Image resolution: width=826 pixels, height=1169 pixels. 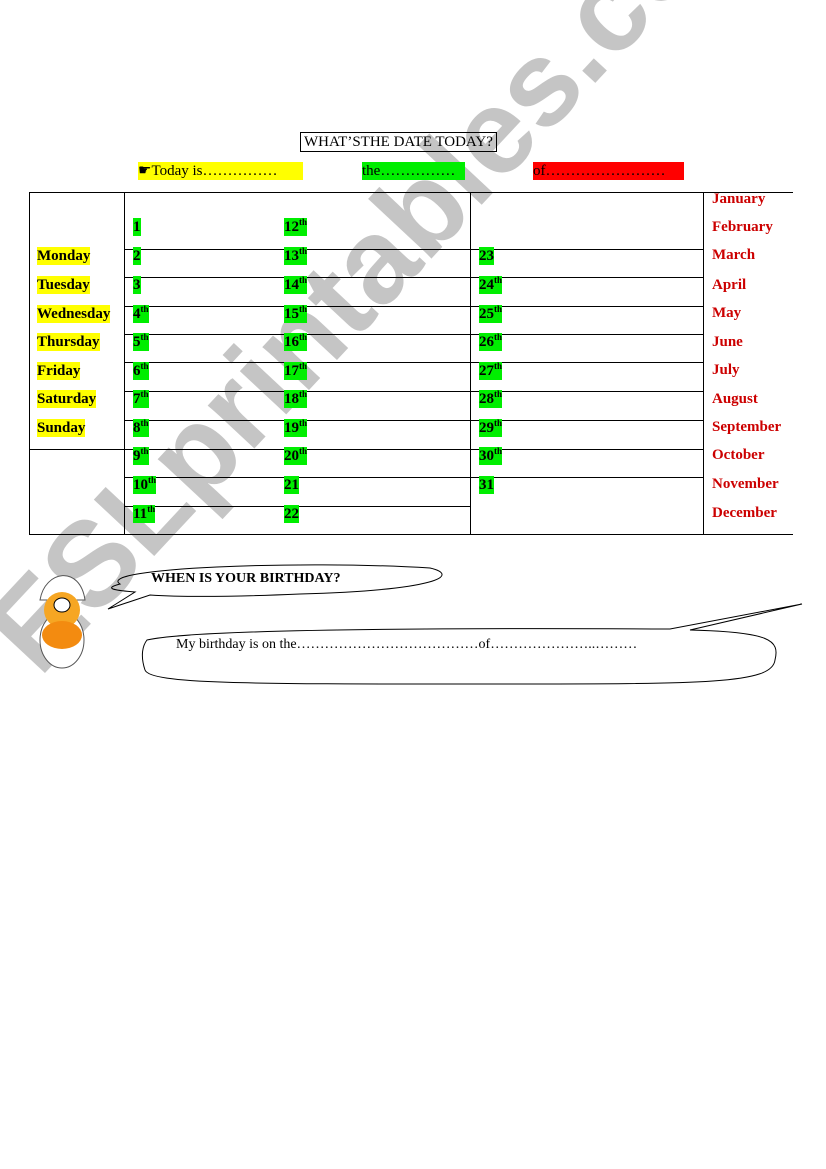 What do you see at coordinates (64, 256) in the screenshot?
I see `weekday-monday: Monday` at bounding box center [64, 256].